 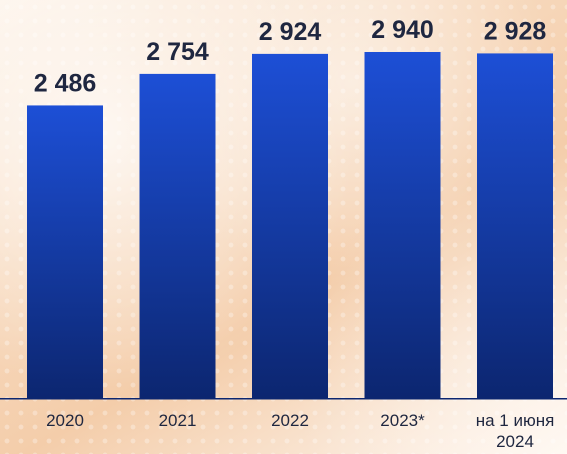 What do you see at coordinates (290, 420) in the screenshot?
I see `x-tick-label-2: 2022` at bounding box center [290, 420].